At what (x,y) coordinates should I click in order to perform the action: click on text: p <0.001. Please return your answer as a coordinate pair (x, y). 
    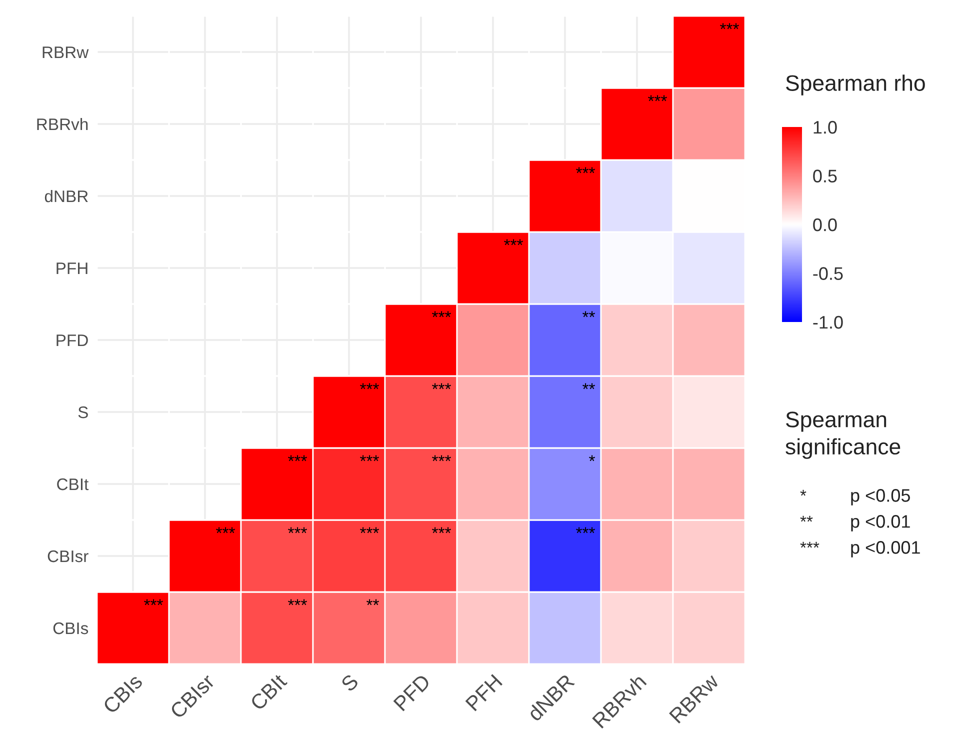
    Looking at the image, I should click on (885, 549).